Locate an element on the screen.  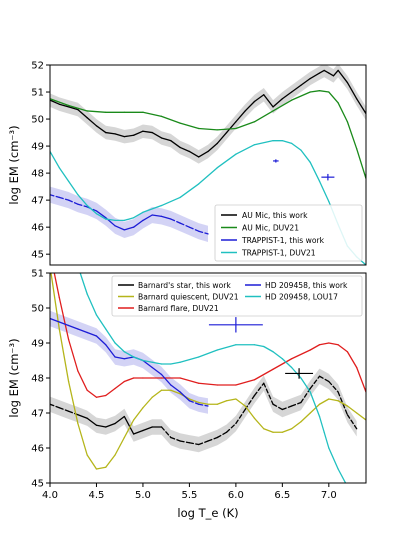
x-tick-label: 6.5 is located at coordinates (282, 495).